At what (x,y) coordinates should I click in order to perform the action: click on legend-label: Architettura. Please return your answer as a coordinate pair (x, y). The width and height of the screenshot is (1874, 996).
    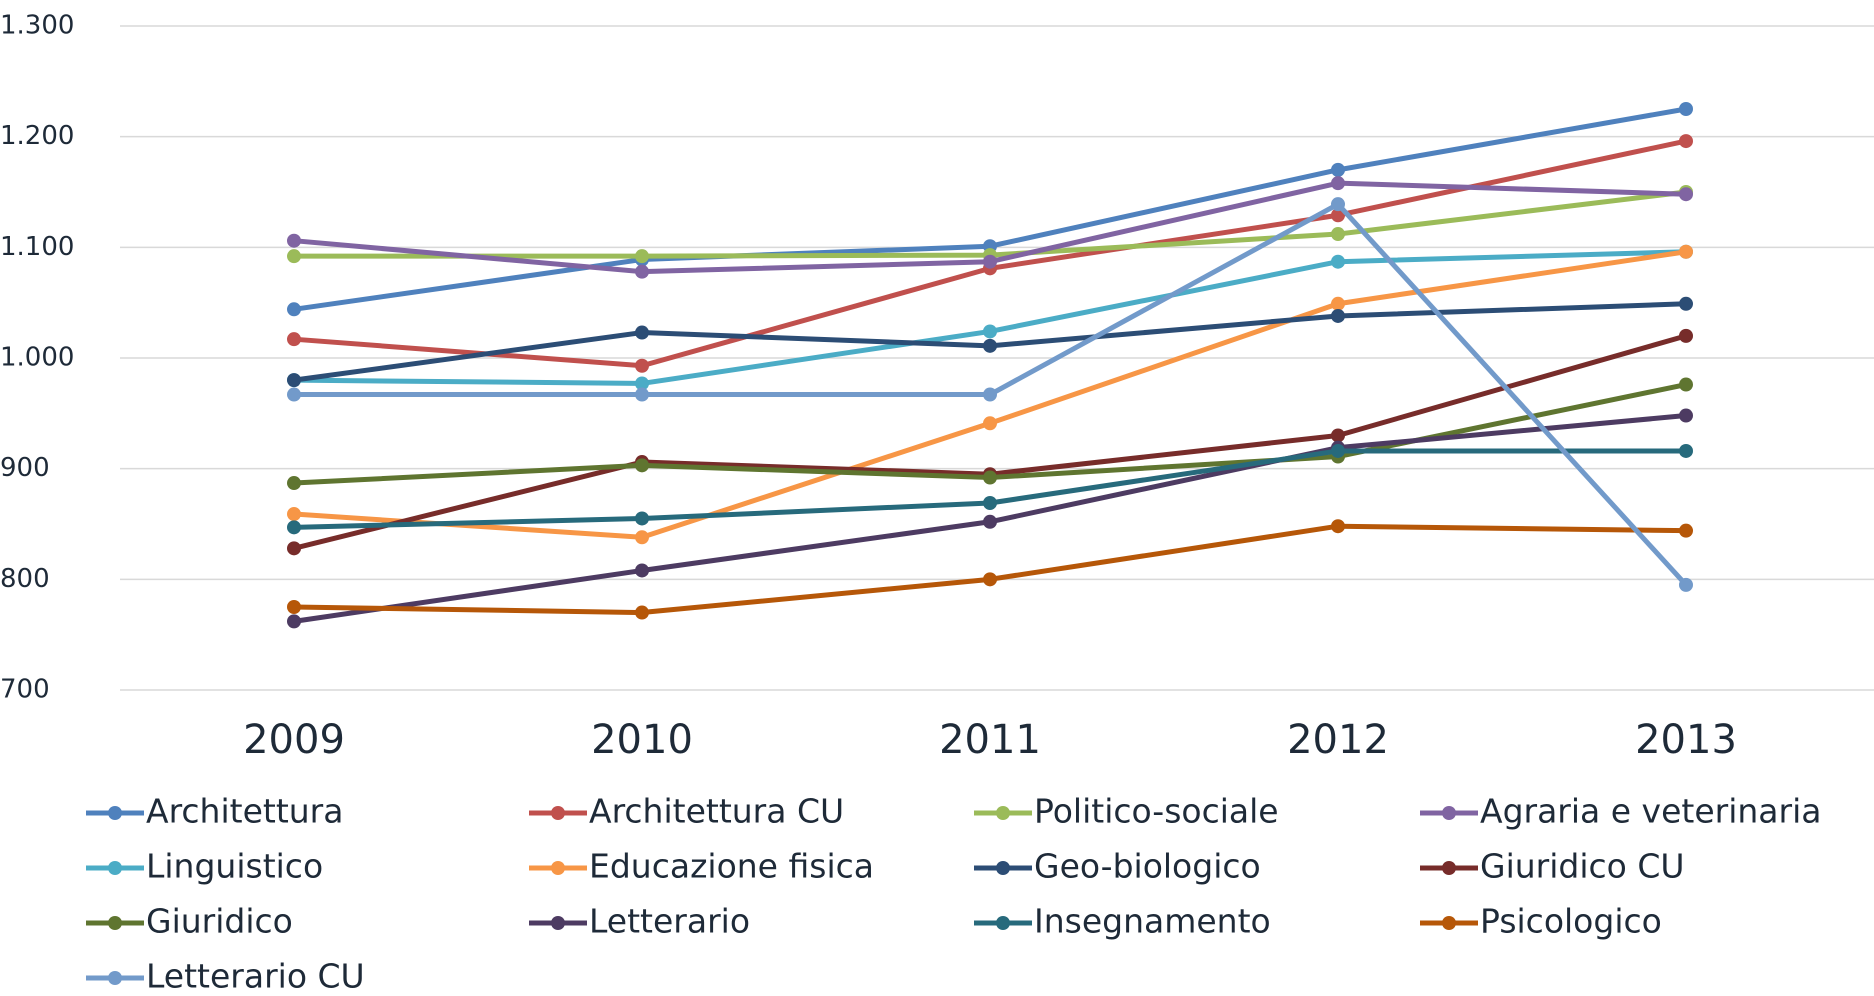
    Looking at the image, I should click on (244, 811).